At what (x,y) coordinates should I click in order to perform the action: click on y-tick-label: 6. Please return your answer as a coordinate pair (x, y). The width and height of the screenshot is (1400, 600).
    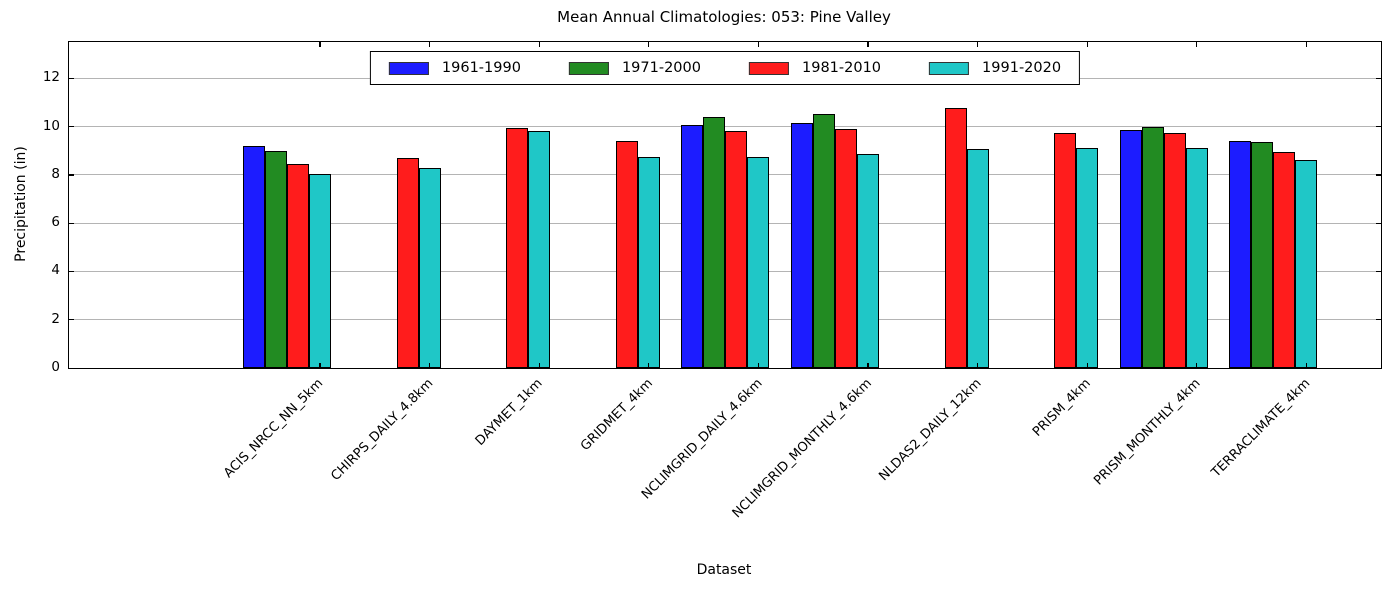
    Looking at the image, I should click on (55, 222).